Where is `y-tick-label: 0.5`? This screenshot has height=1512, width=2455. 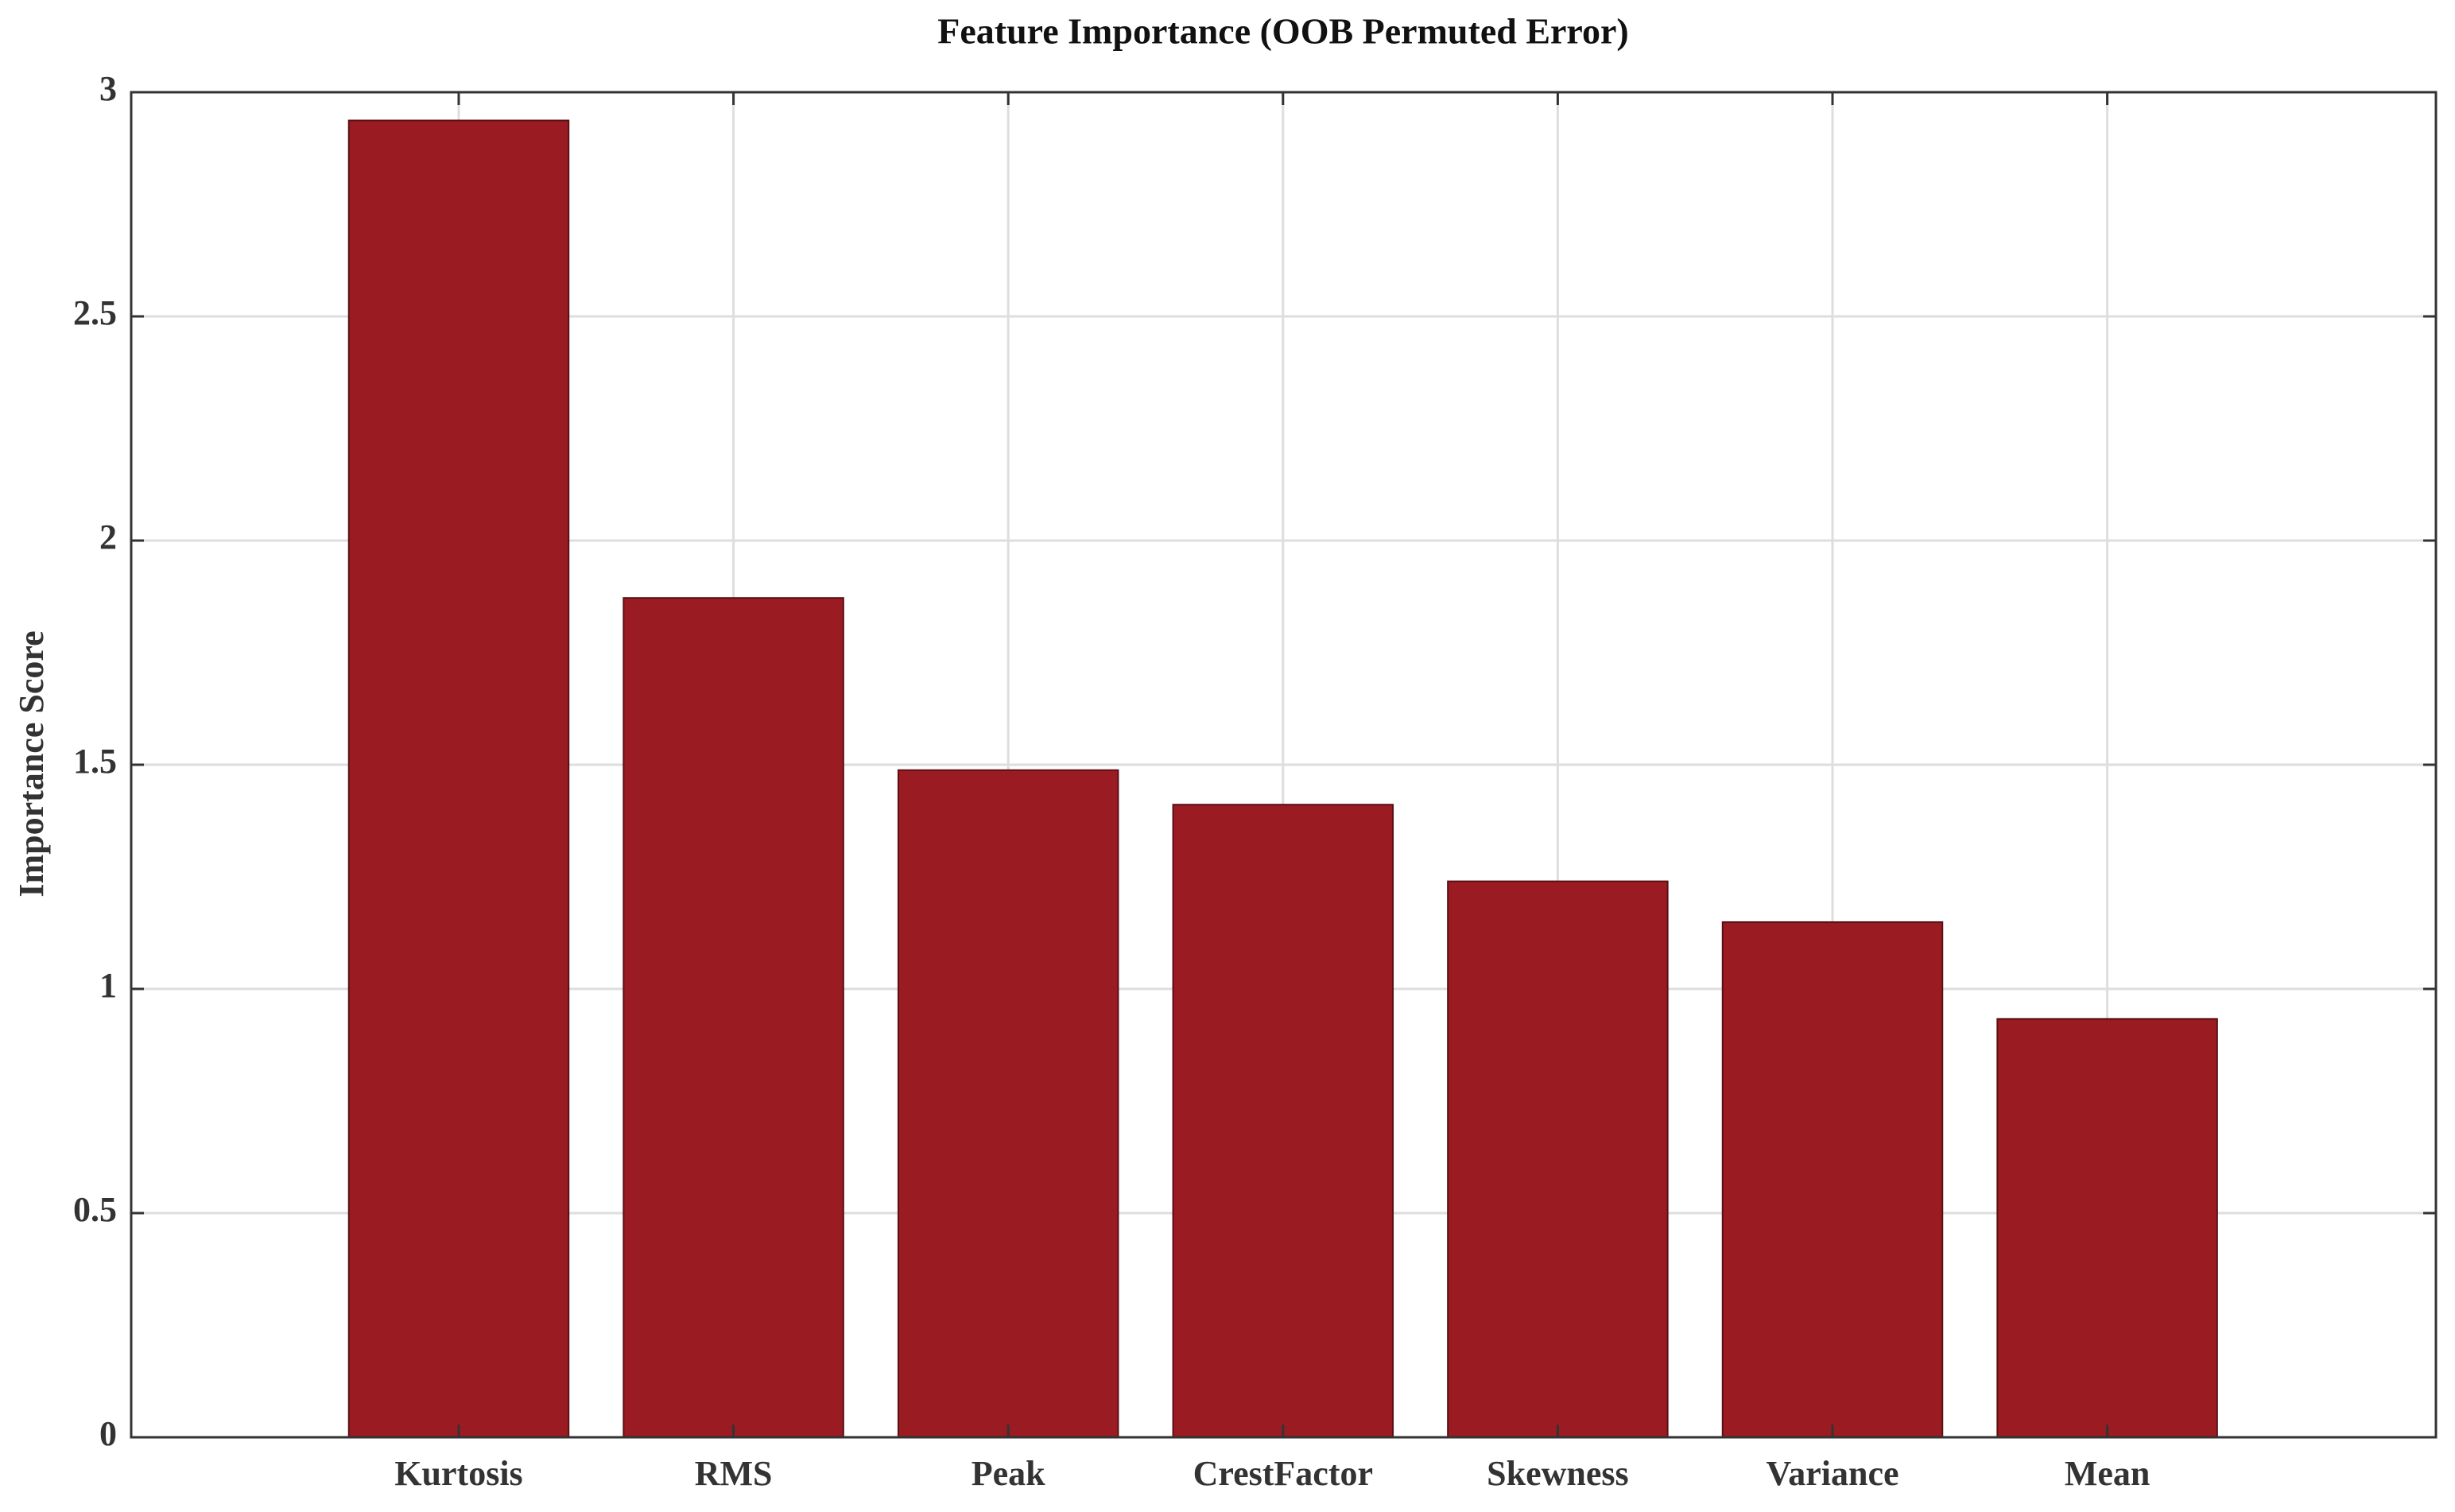
y-tick-label: 0.5 is located at coordinates (95, 1209).